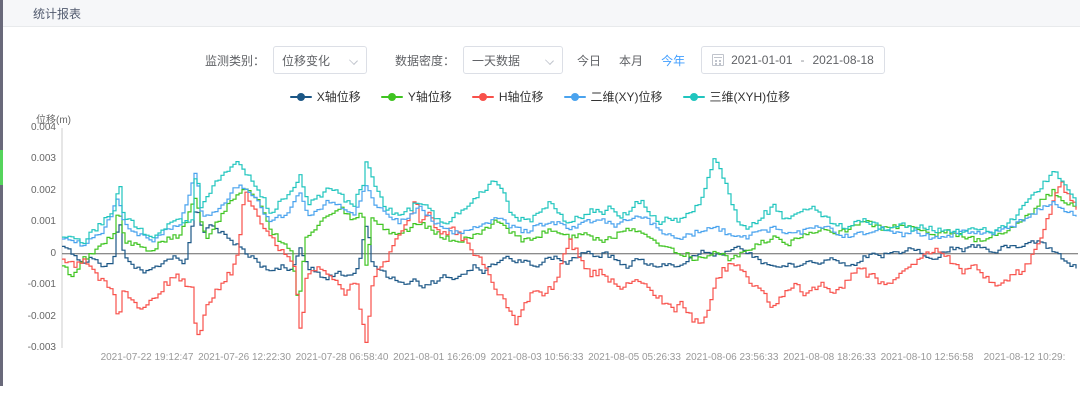  I want to click on sidebar-green-indicator, so click(1, 167).